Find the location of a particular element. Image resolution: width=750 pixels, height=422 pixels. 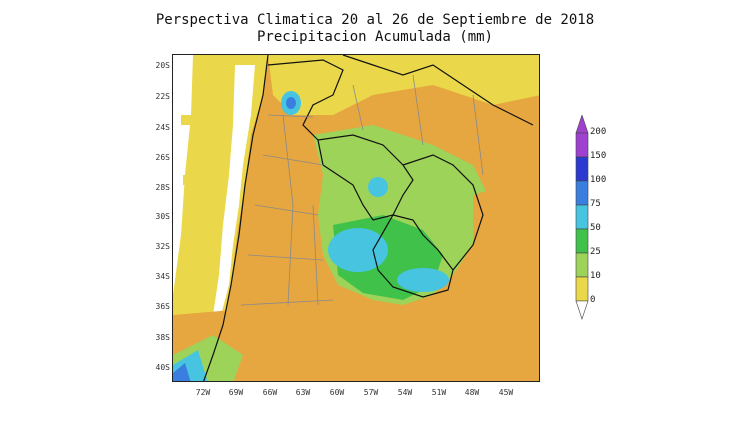

atlantic-ocean-east is located at coordinates (496, 240).